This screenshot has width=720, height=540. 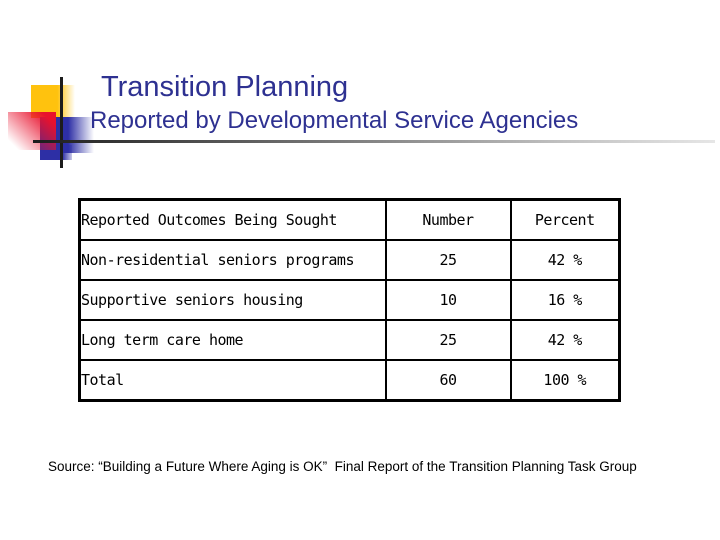 I want to click on cell-number: 60, so click(x=448, y=380).